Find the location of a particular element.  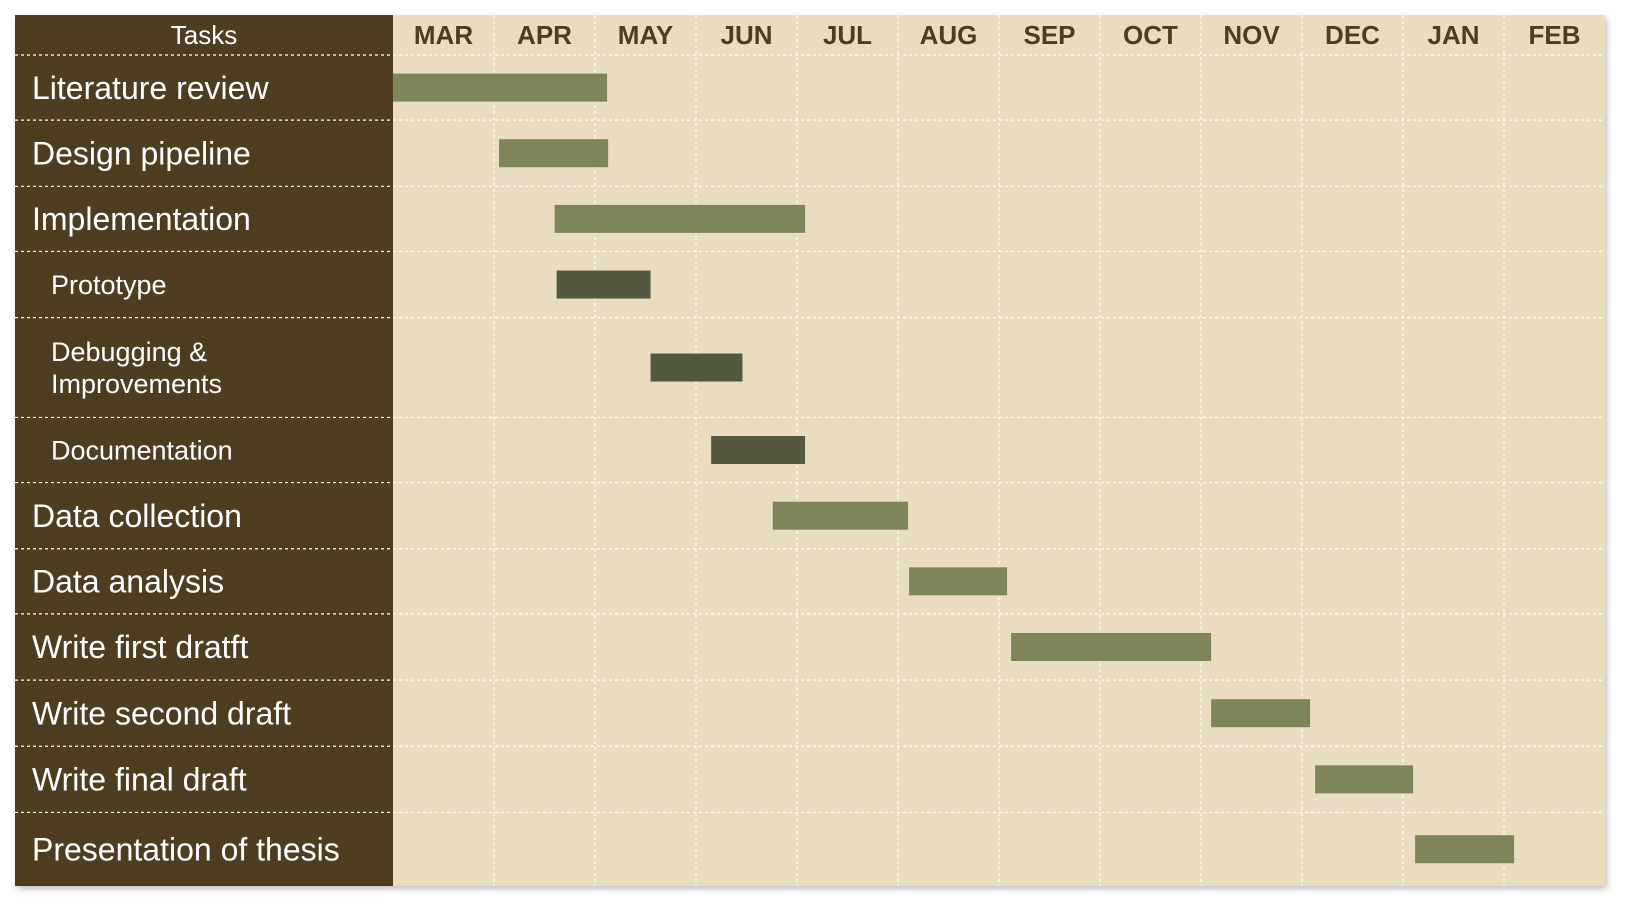

month-label: SEP is located at coordinates (1049, 35).